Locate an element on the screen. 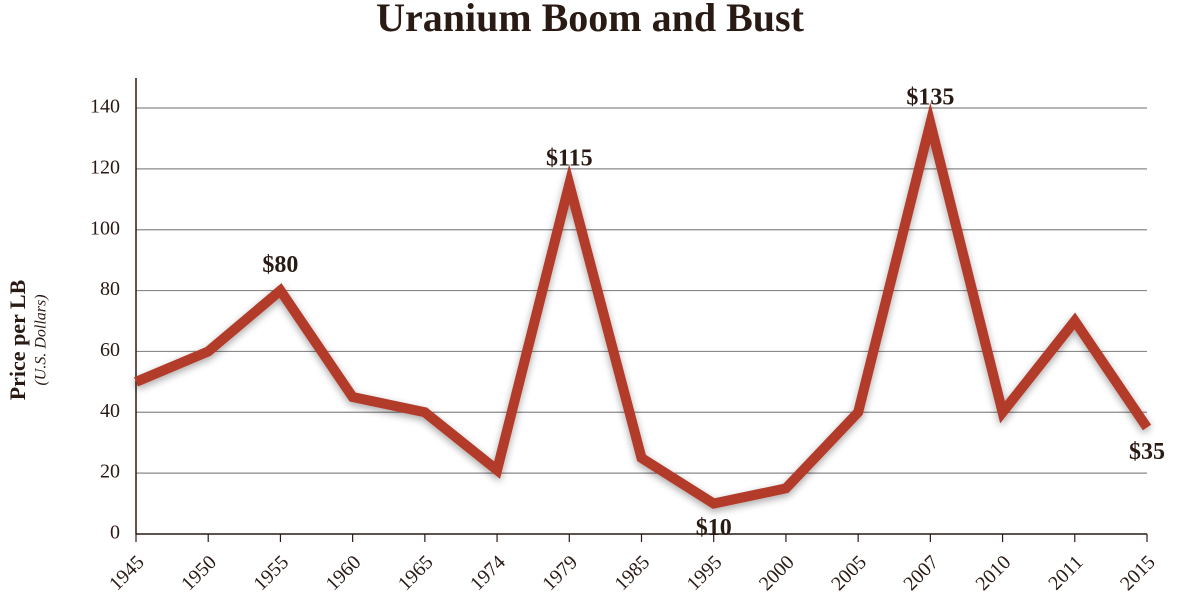 The image size is (1179, 615). x-tick-label: 1995 is located at coordinates (705, 573).